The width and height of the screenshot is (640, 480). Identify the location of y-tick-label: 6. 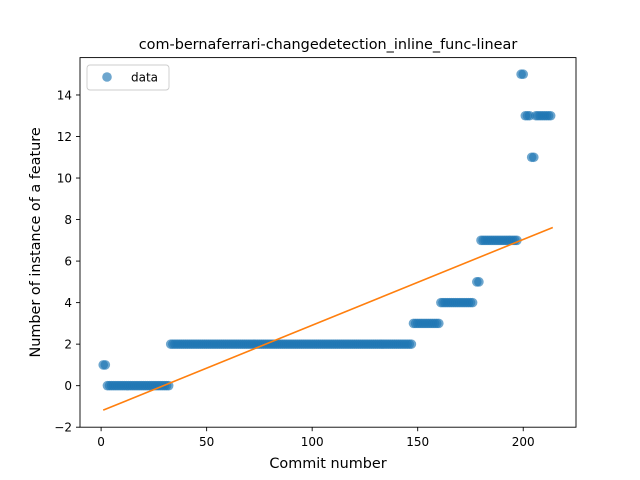
(68, 261).